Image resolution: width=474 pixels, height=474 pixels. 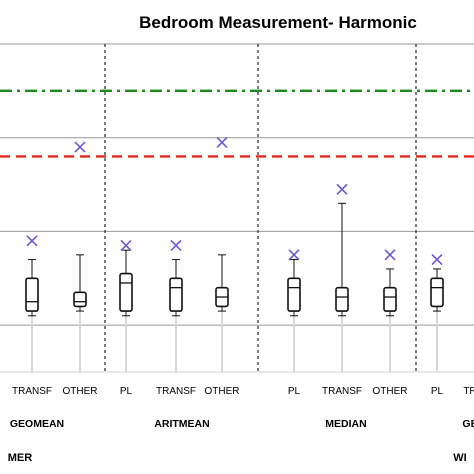 I want to click on reference-lines, so click(x=237, y=123).